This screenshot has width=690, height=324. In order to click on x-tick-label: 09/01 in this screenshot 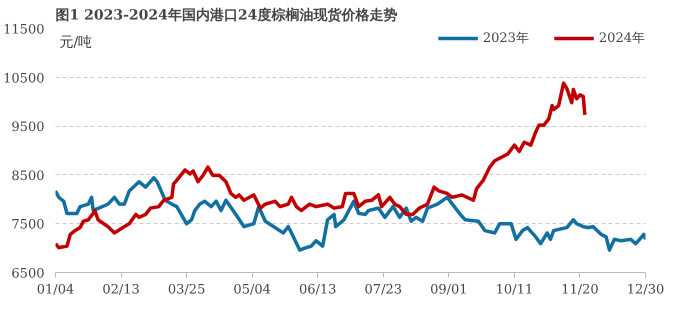, I will do `click(449, 290)`.